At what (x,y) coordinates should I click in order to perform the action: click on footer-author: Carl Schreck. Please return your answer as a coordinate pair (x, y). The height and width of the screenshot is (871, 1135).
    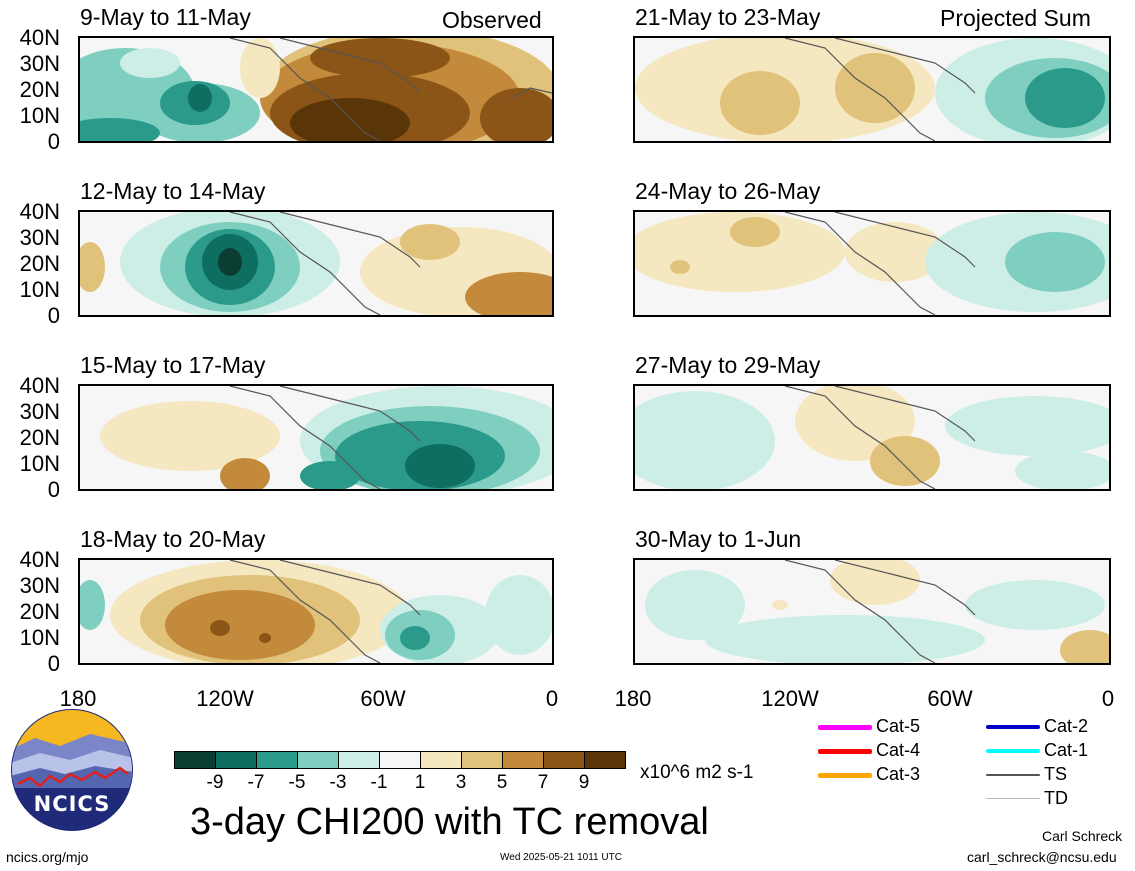
    Looking at the image, I should click on (1082, 836).